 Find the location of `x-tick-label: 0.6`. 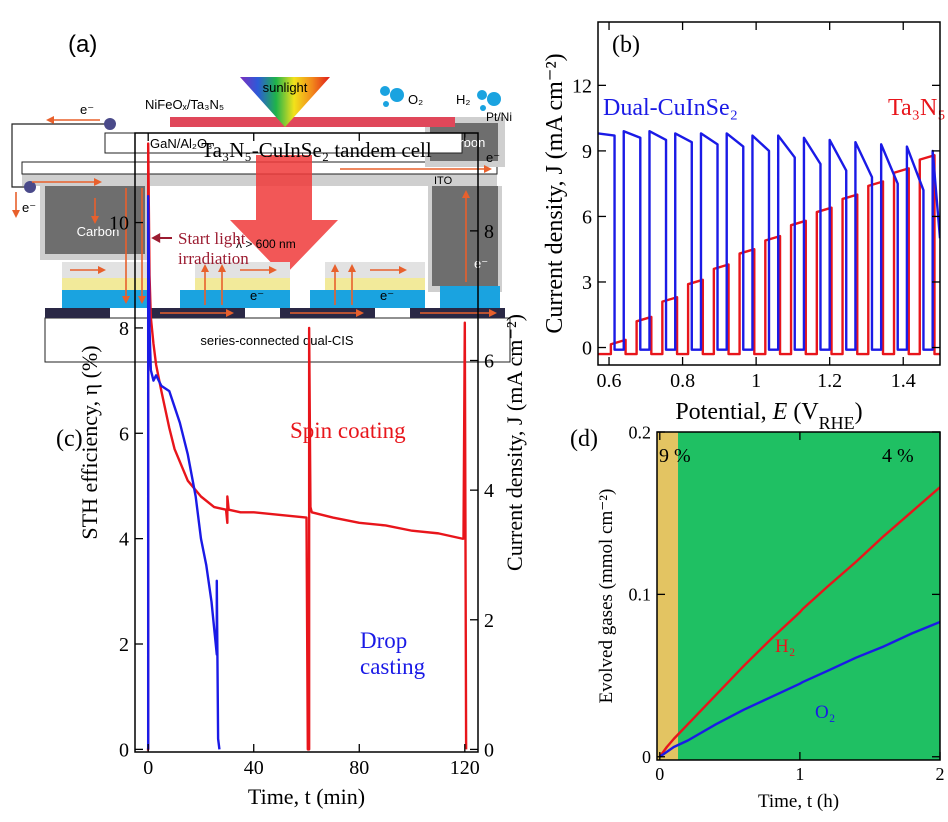

x-tick-label: 0.6 is located at coordinates (609, 381).